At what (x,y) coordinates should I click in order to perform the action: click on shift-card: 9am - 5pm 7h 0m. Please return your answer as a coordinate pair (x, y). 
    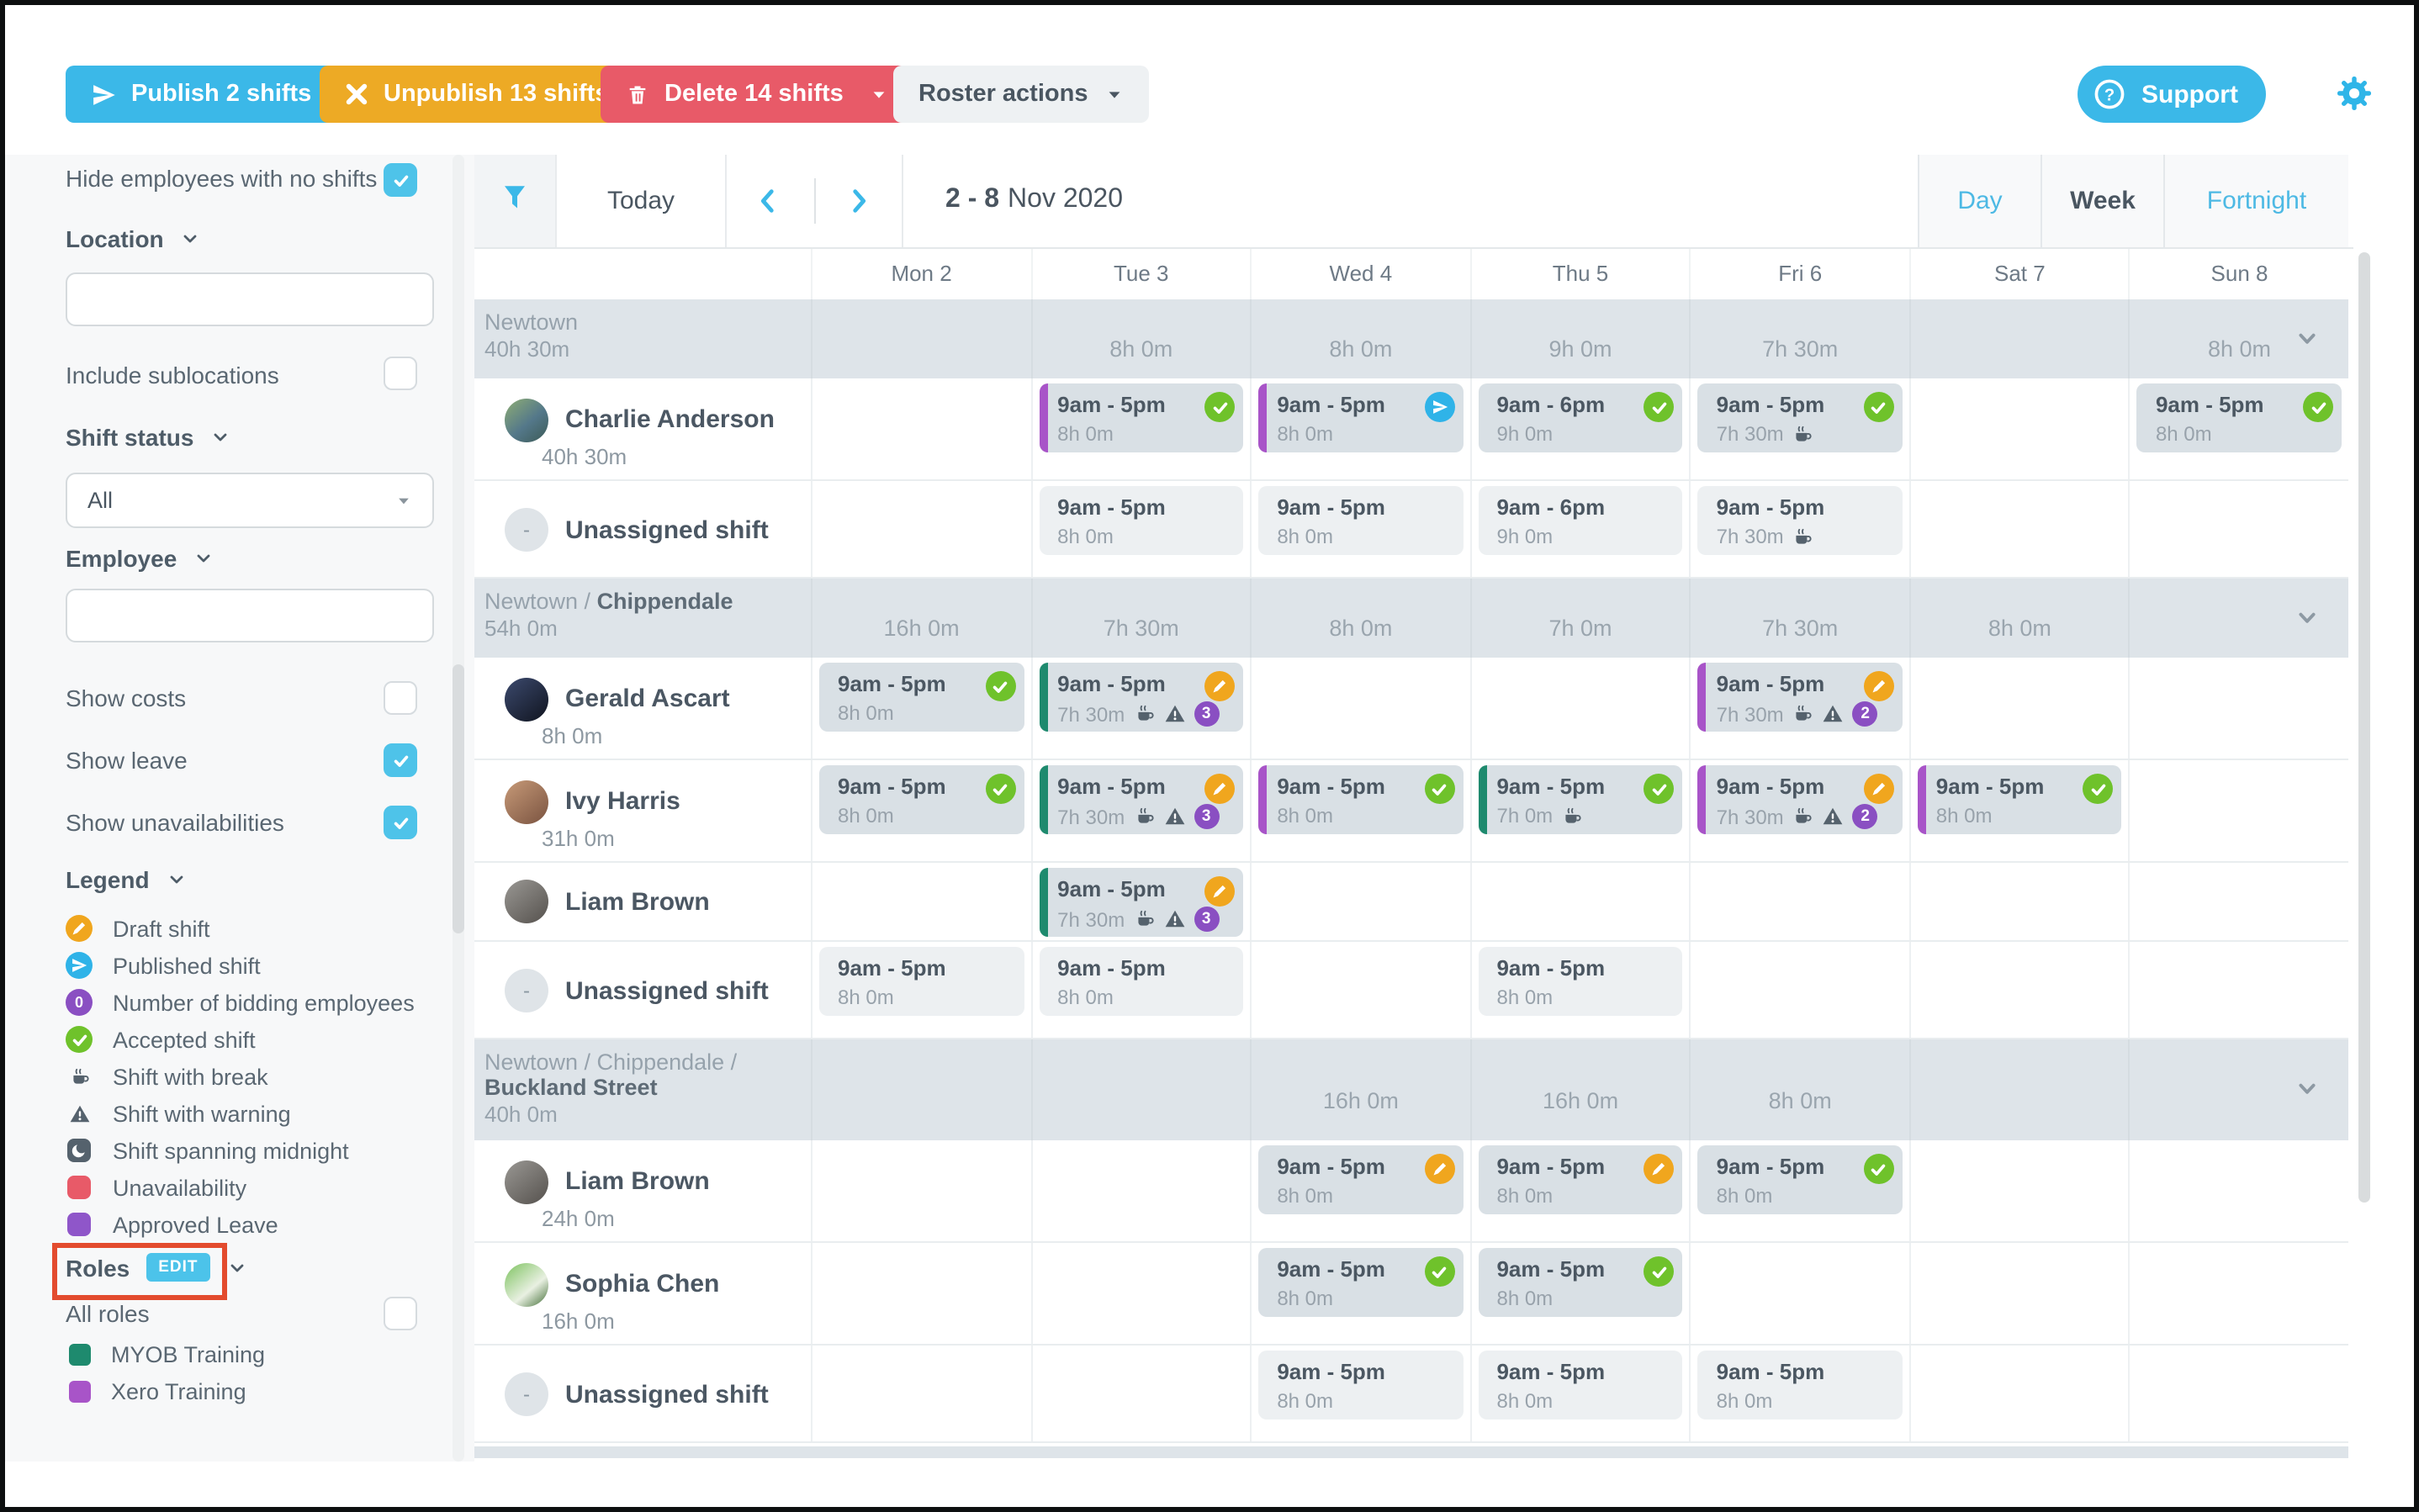
    Looking at the image, I should click on (1580, 799).